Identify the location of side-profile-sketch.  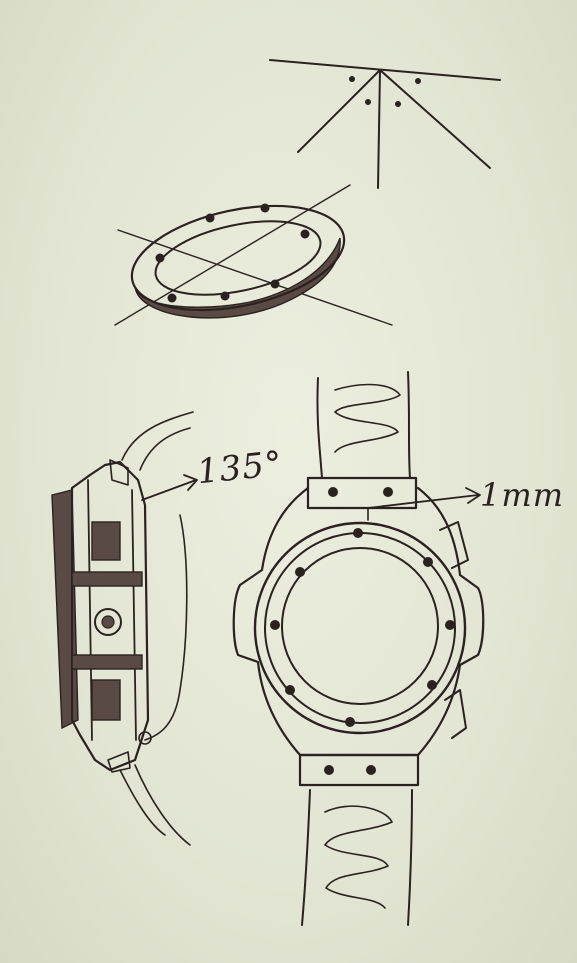
(124, 628).